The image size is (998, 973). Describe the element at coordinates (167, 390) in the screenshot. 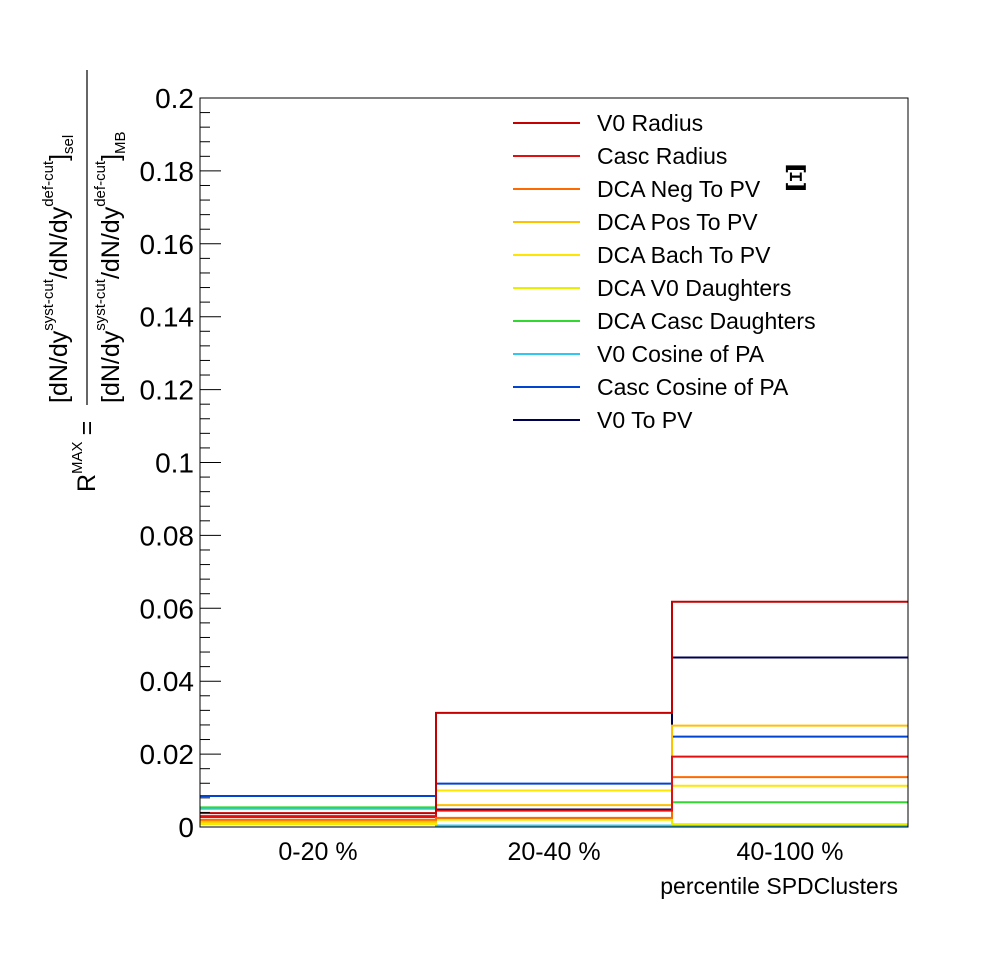

I see `y-tick-label: 0.12` at that location.